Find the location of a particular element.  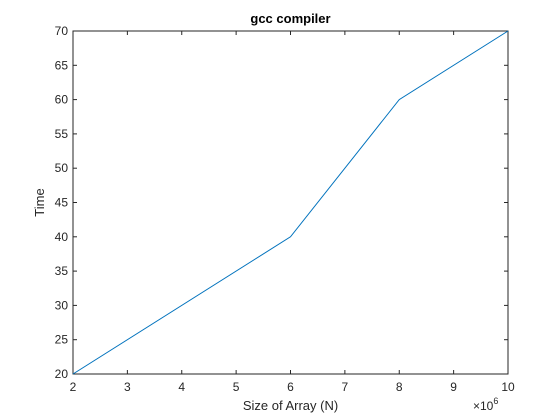

y-tick-label: 60 is located at coordinates (62, 100).